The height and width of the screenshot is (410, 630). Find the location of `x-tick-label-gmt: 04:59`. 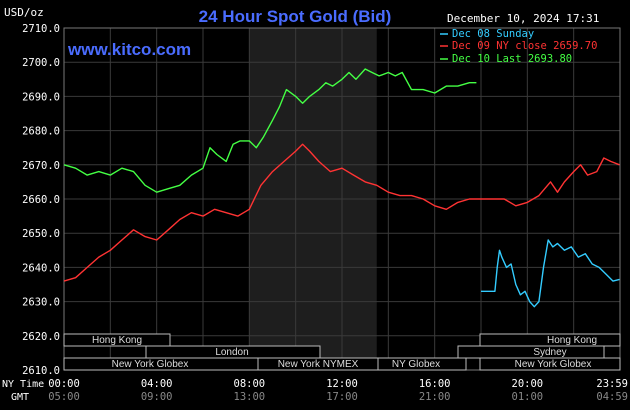

x-tick-label-gmt: 04:59 is located at coordinates (612, 397).